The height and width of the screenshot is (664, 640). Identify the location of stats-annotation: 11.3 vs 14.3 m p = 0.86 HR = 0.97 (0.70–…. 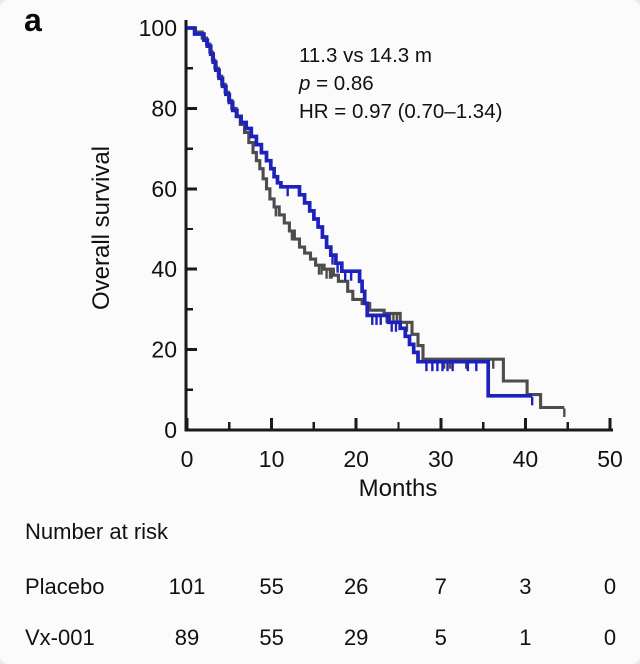
(400, 84).